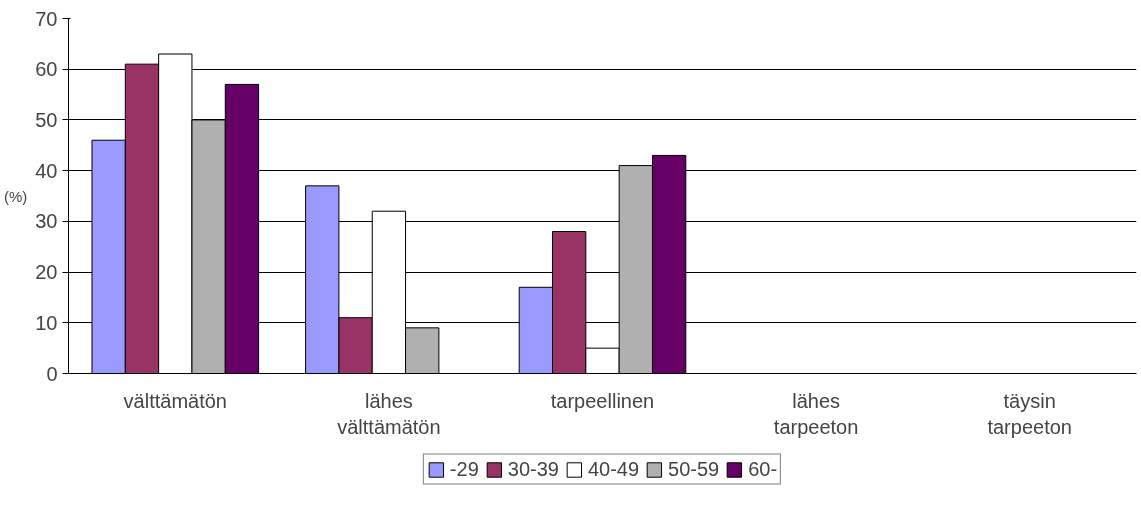 This screenshot has width=1141, height=506. What do you see at coordinates (46, 272) in the screenshot?
I see `y-tick-label: 20` at bounding box center [46, 272].